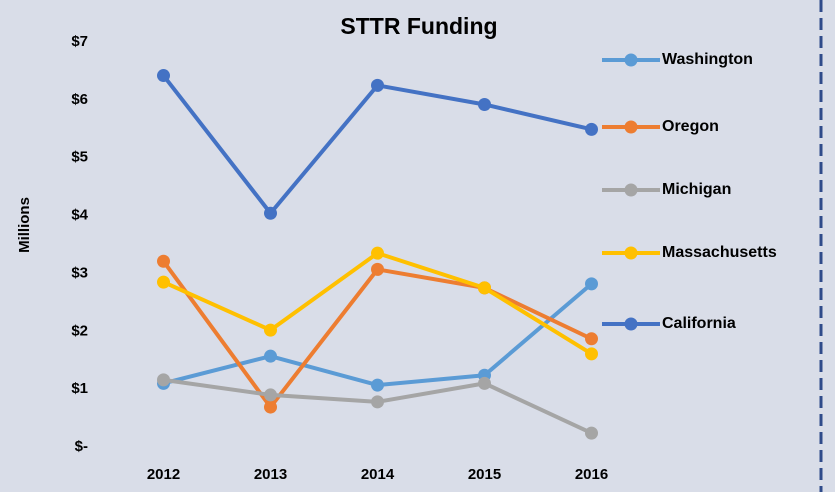  I want to click on y-axis-label: Millions, so click(24, 225).